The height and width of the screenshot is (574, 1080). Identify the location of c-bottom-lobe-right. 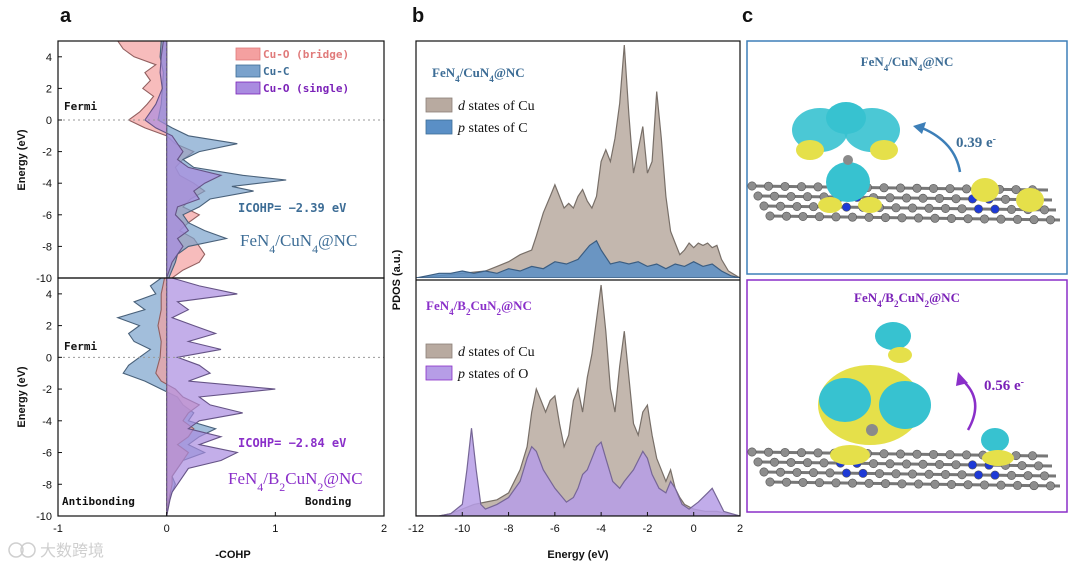
(905, 405).